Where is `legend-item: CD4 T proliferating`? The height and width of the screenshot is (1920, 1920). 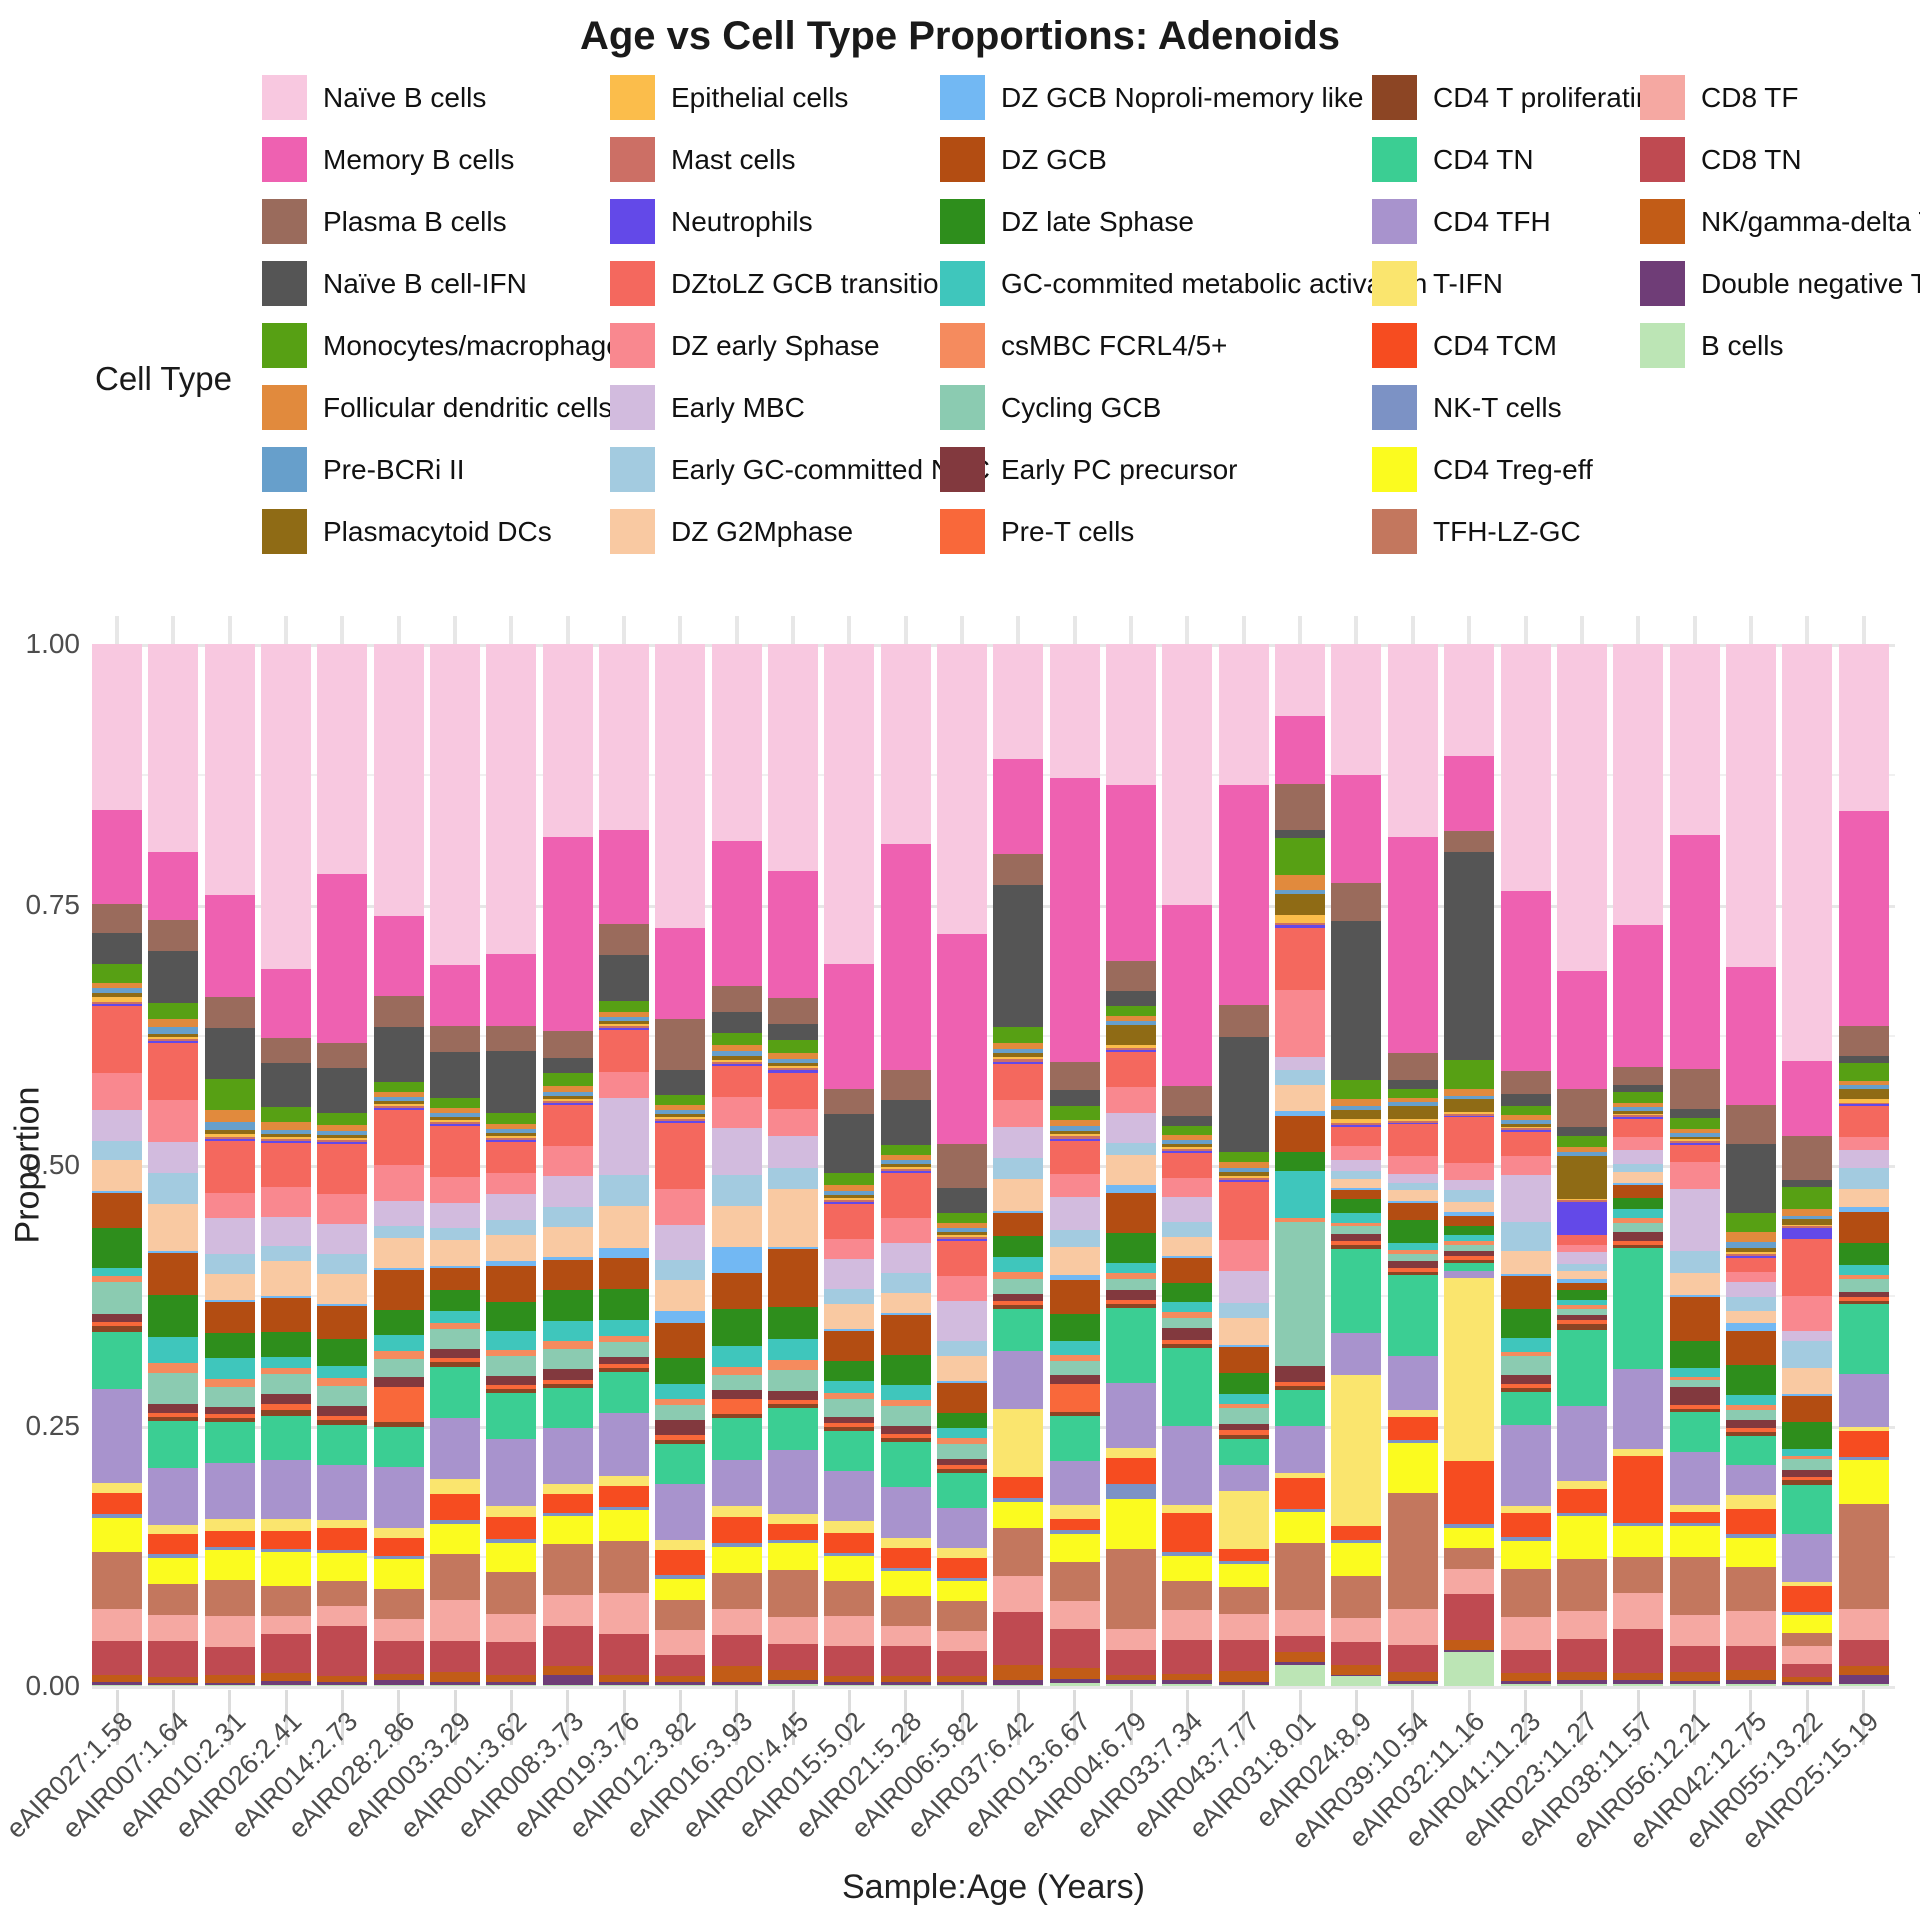
legend-item: CD4 T proliferating is located at coordinates (1519, 97).